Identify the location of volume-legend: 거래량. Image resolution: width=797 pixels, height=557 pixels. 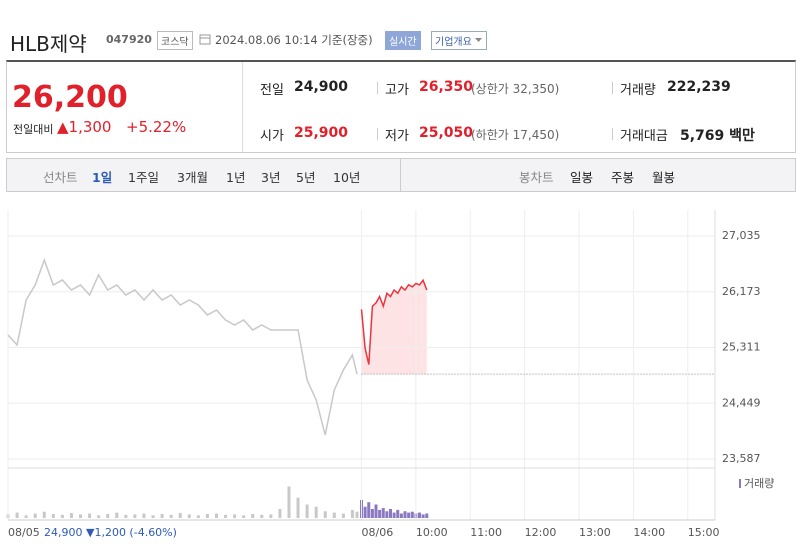
(759, 483).